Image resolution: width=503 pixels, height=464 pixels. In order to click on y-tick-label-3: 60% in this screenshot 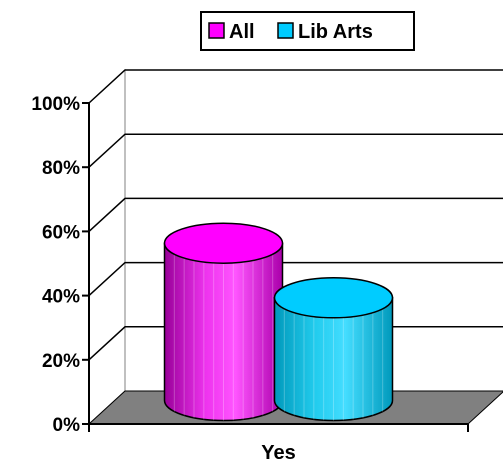, I will do `click(61, 232)`.